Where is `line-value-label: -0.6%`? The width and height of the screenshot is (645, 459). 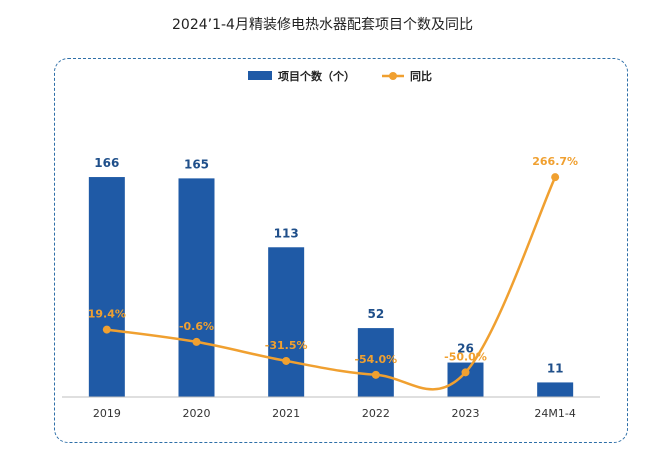 line-value-label: -0.6% is located at coordinates (196, 326).